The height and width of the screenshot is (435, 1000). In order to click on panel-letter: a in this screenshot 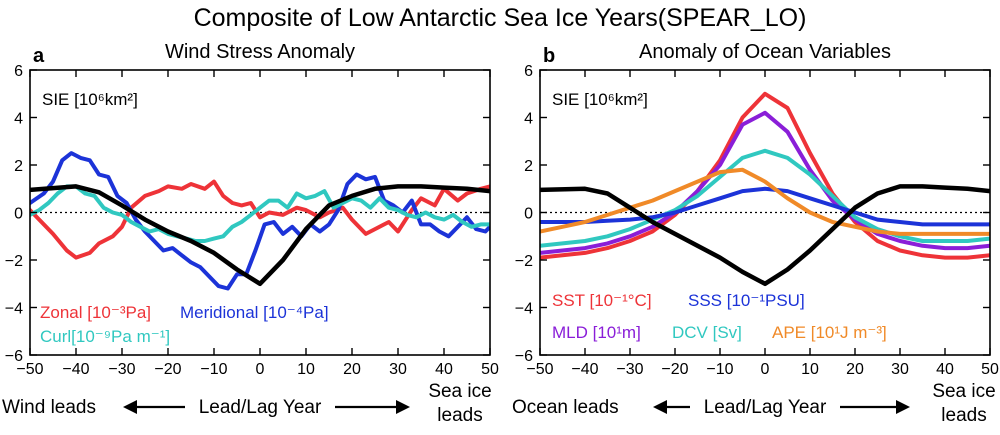, I will do `click(39, 56)`.